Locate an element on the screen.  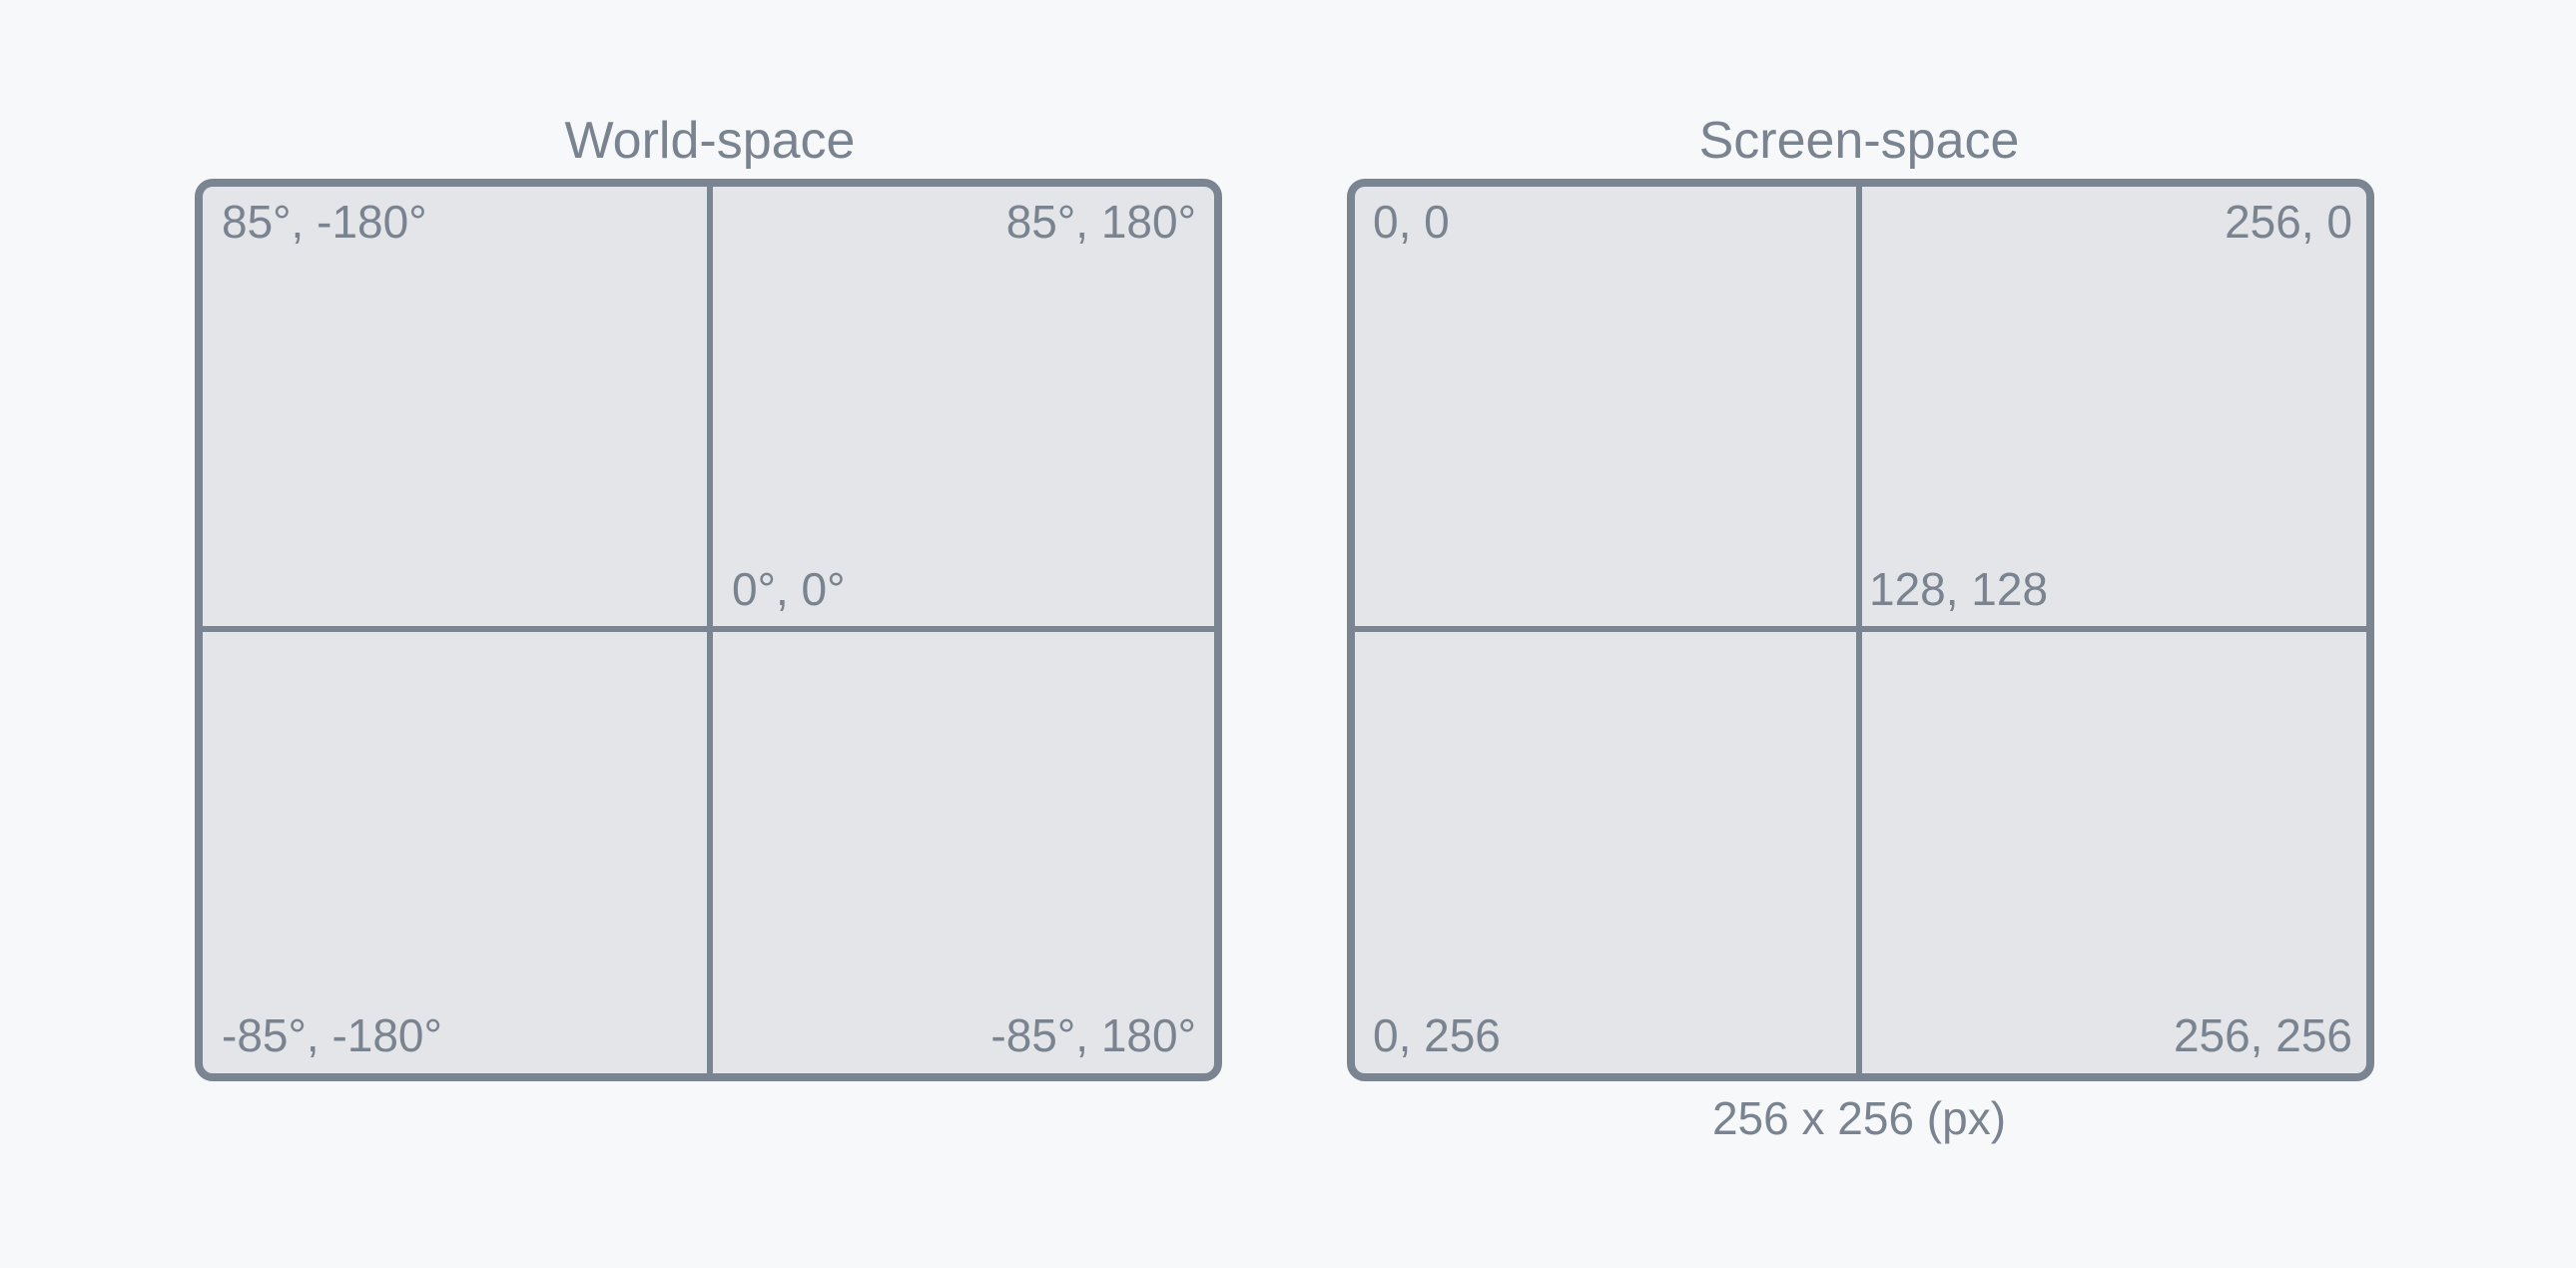
screen-center-label: 128, 128 is located at coordinates (1958, 589).